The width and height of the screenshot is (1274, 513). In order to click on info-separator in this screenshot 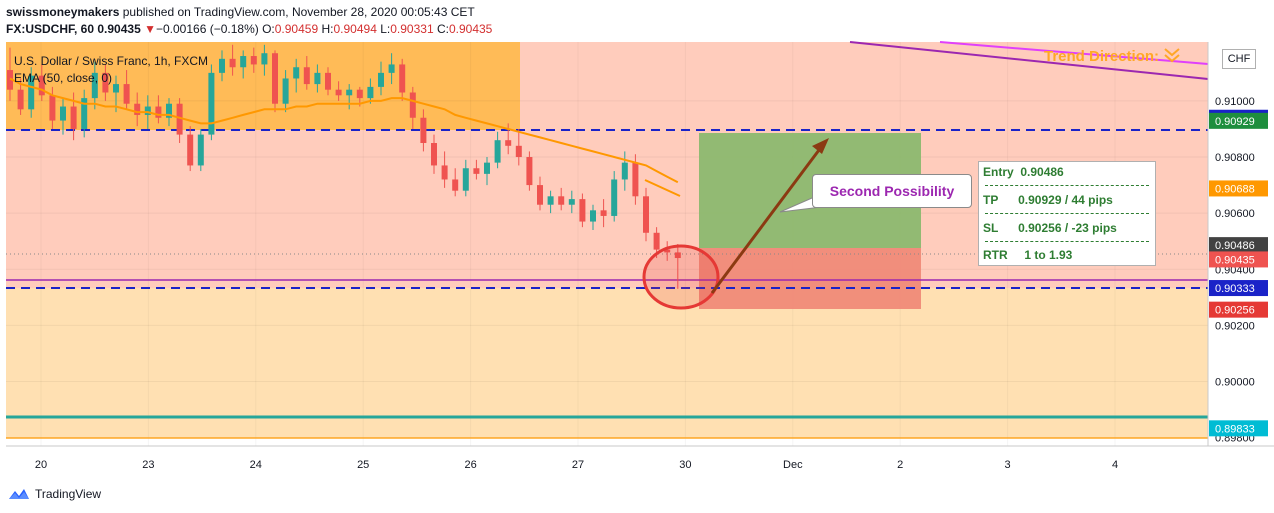, I will do `click(1067, 241)`.